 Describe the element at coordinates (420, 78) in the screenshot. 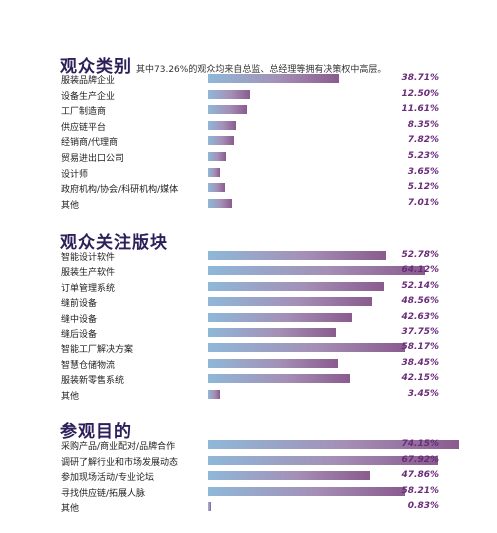

I see `value-label: 38.71%` at that location.